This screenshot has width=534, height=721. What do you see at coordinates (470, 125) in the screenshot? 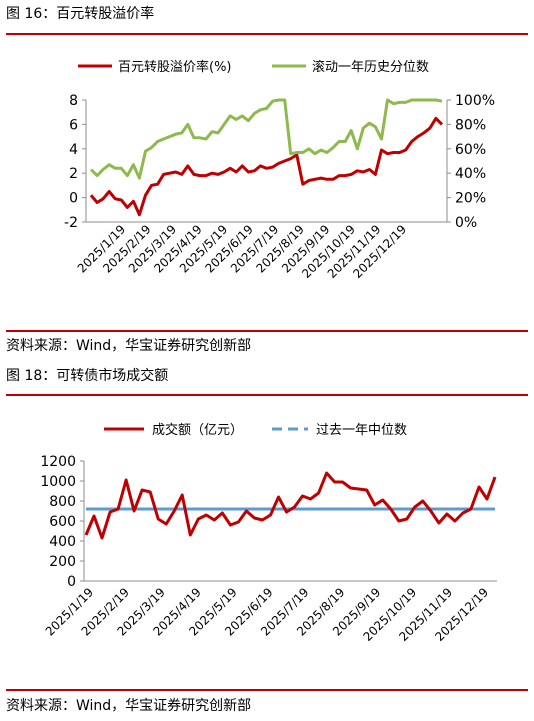
I see `right-tick-label: 80%` at bounding box center [470, 125].